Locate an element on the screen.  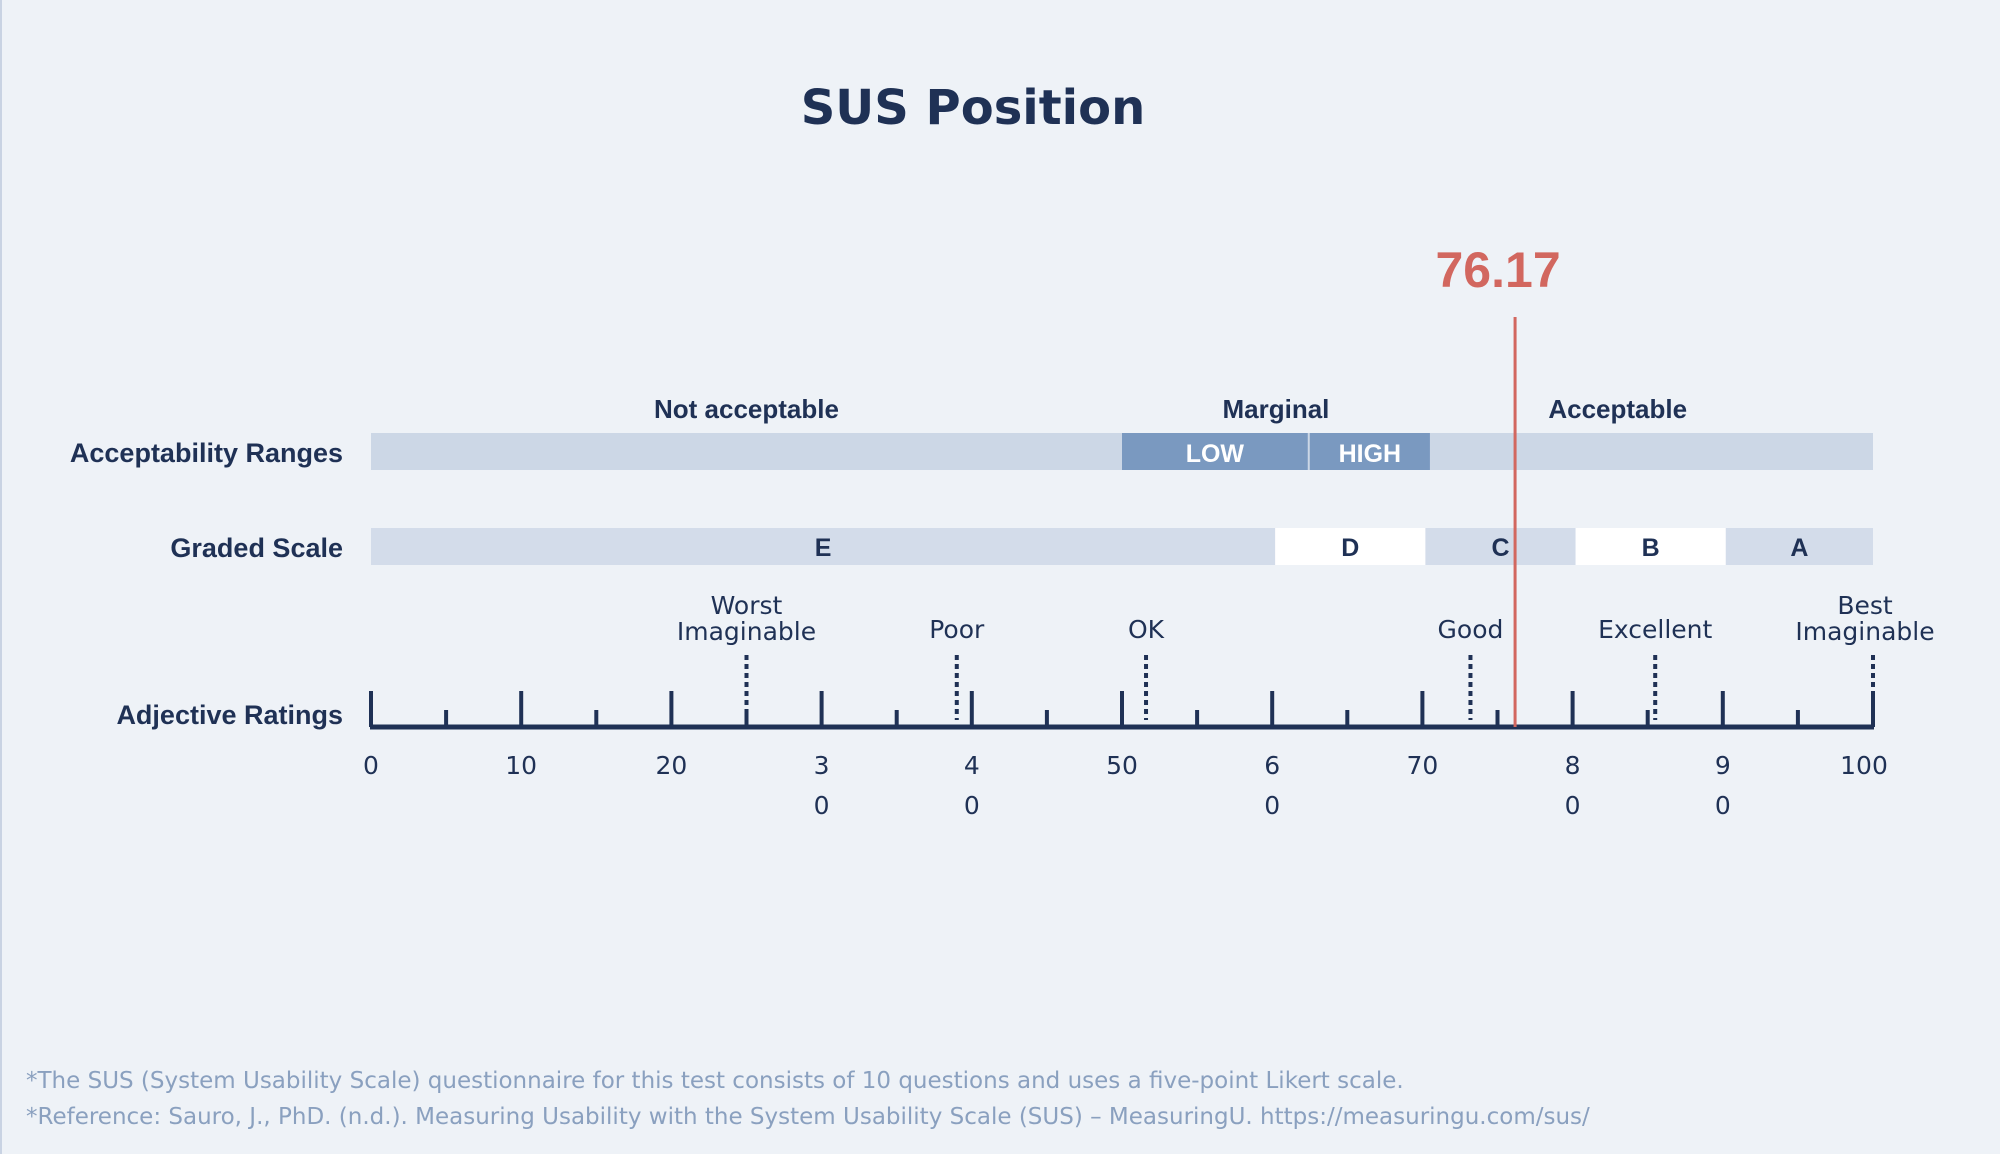
grade-label: E is located at coordinates (823, 548).